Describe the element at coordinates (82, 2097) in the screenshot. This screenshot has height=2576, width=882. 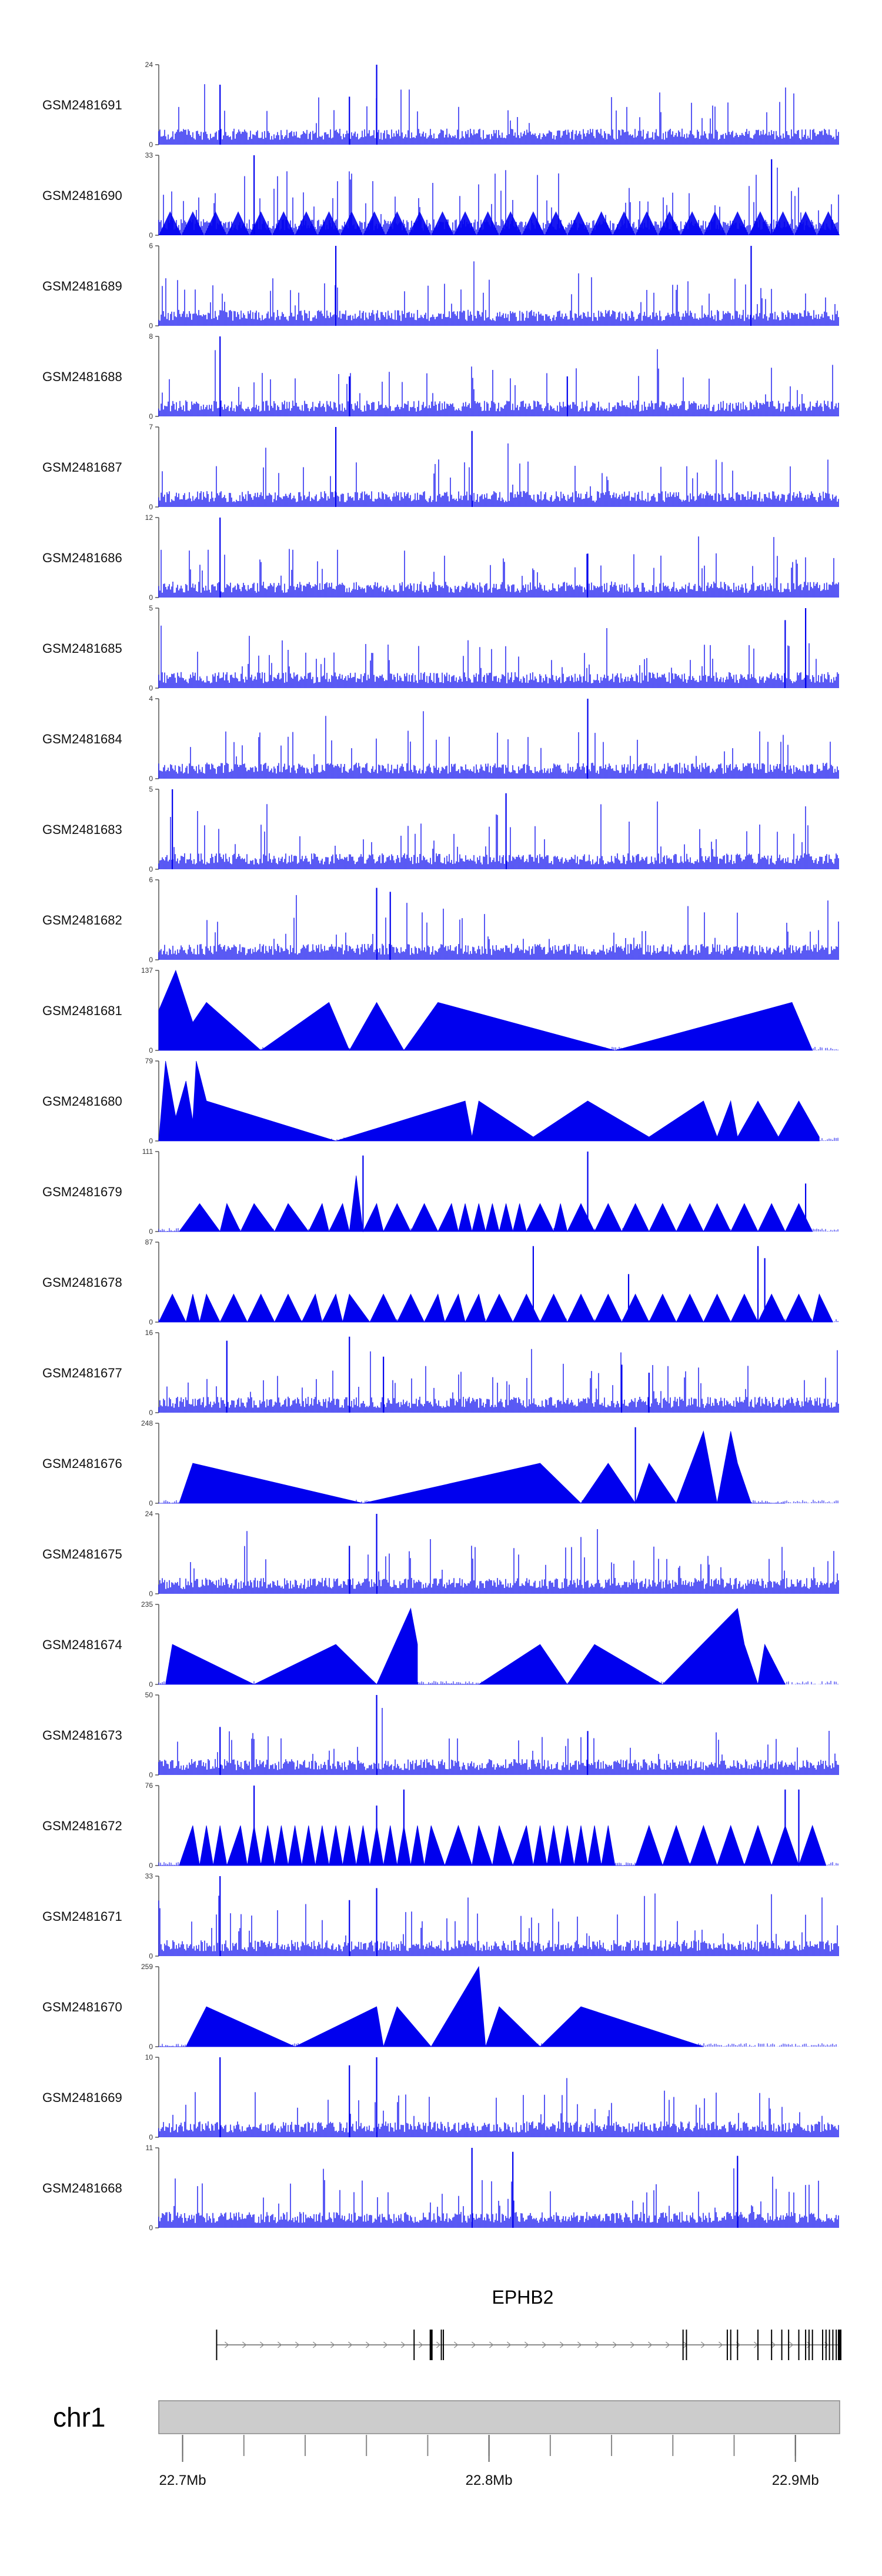
I see `track-label: GSM2481669` at that location.